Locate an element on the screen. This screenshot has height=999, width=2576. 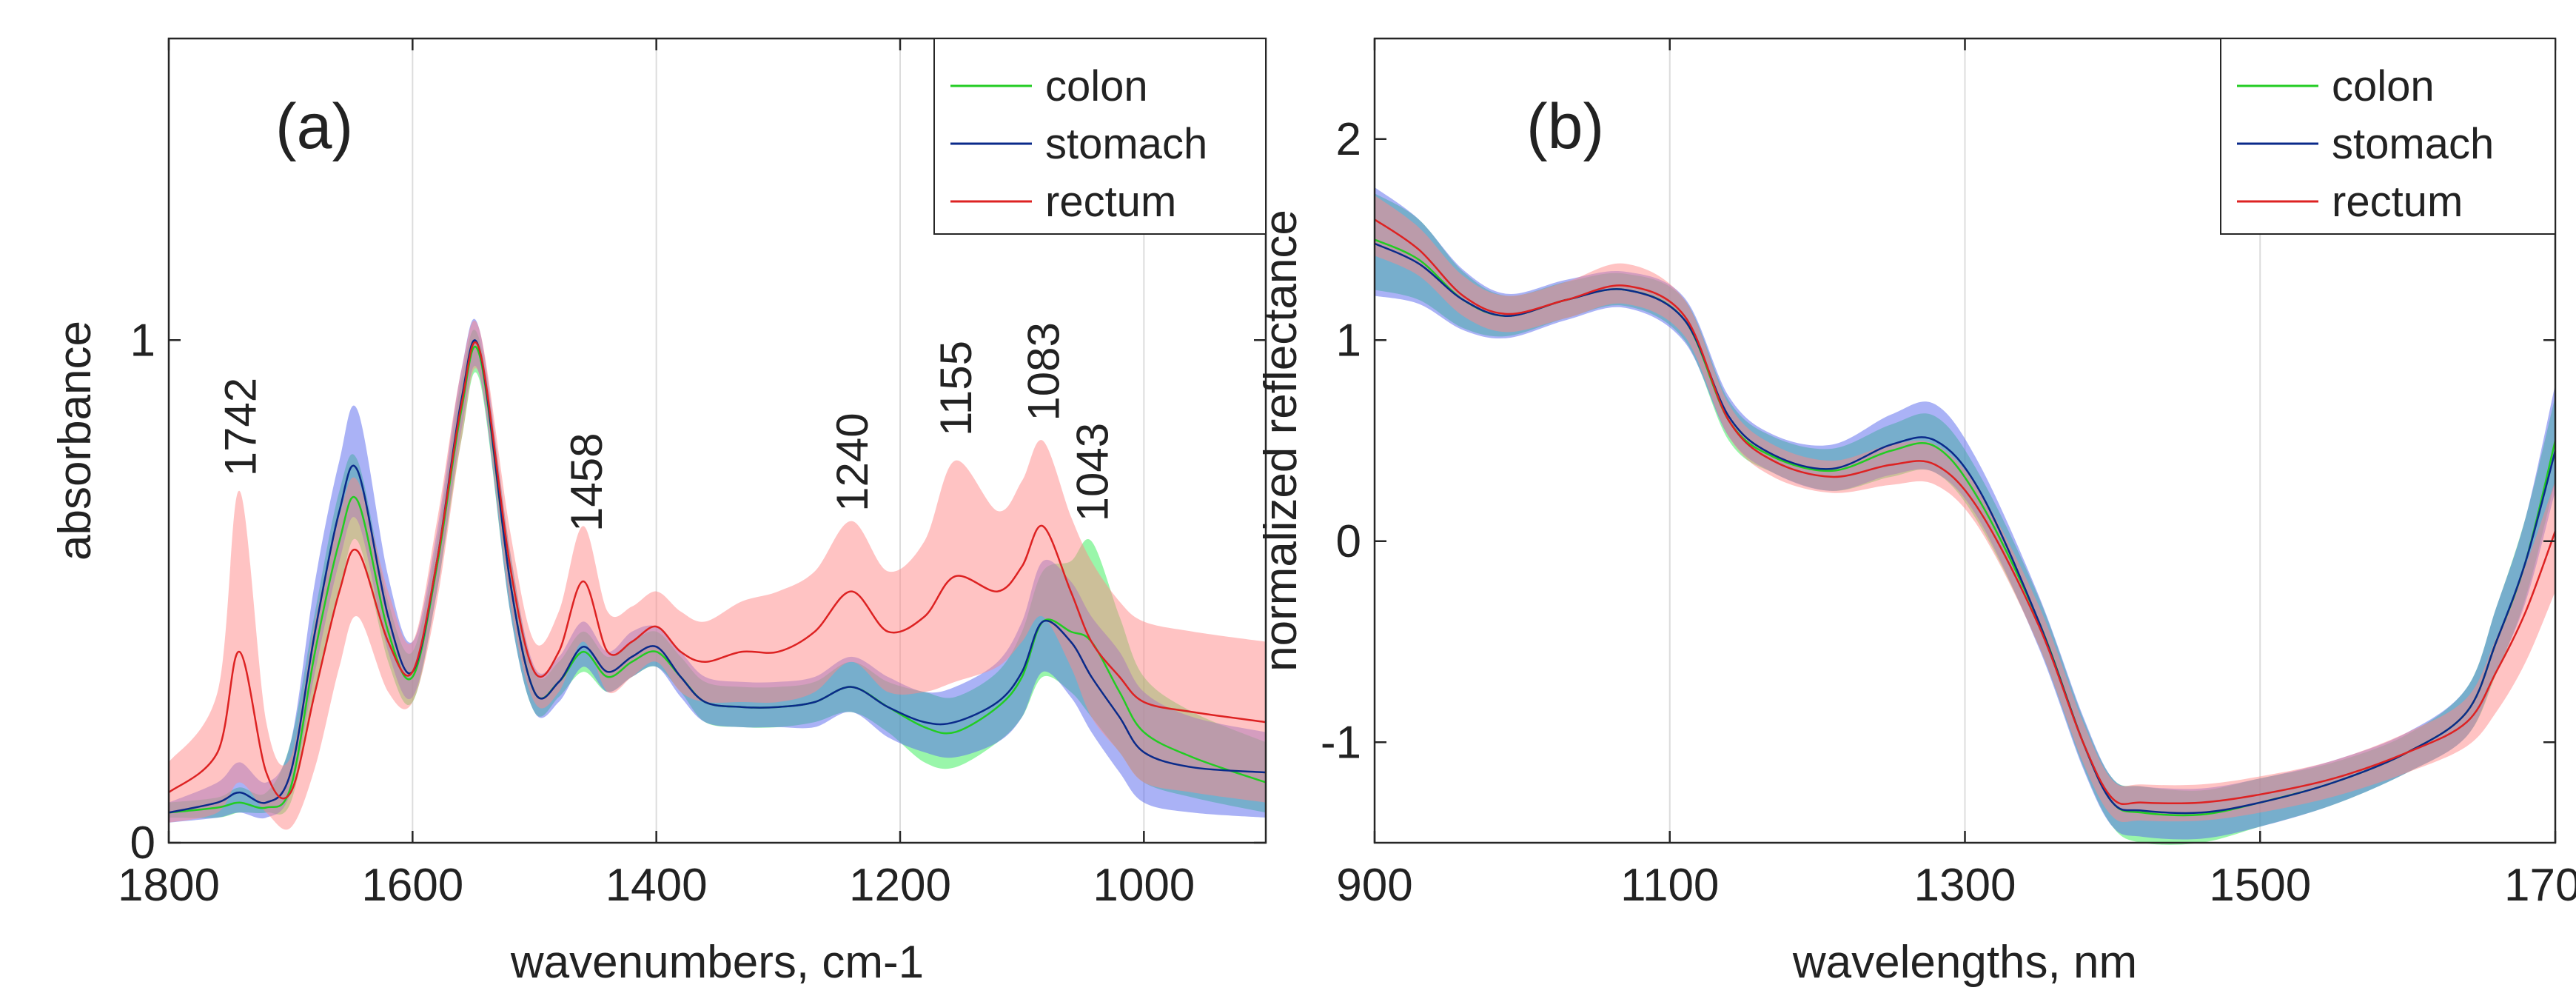
x-tick-label: 1000 is located at coordinates (1144, 885).